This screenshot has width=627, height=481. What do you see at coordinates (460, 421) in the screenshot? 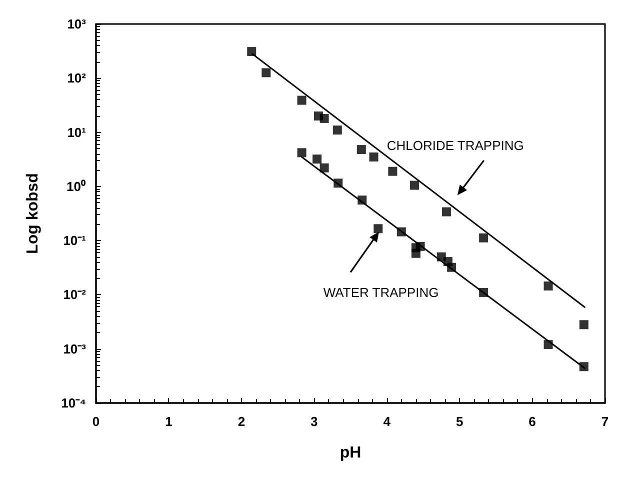
I see `x-tick-label: 5` at bounding box center [460, 421].